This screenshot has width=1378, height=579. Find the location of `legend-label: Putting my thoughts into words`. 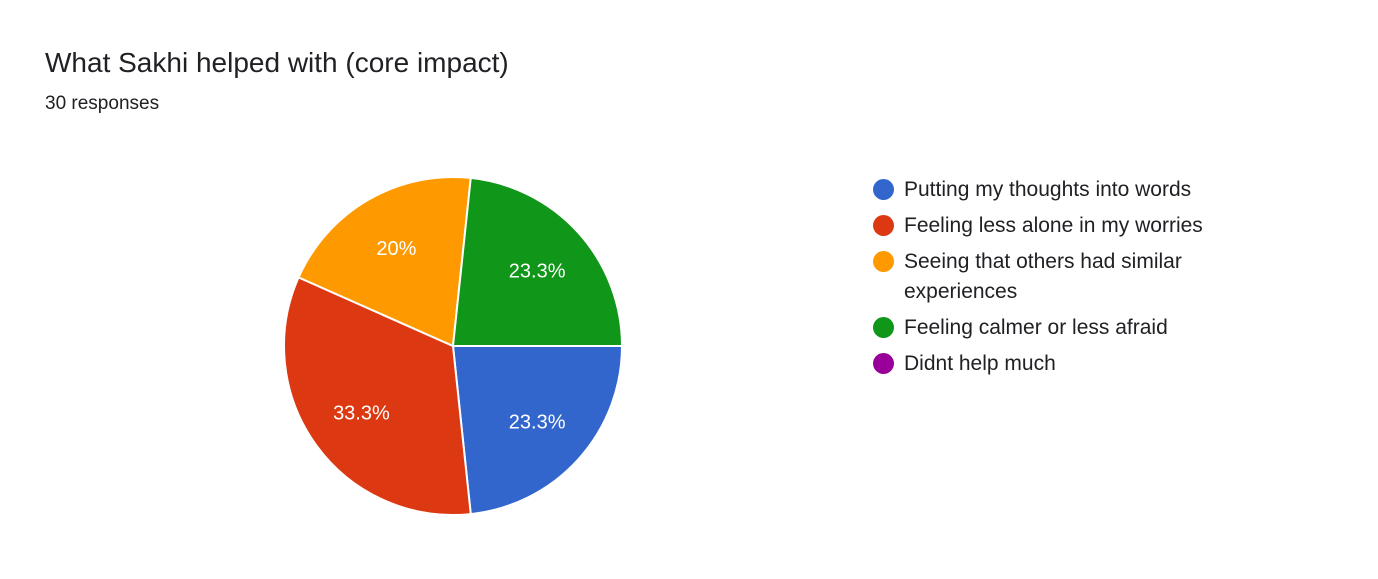

legend-label: Putting my thoughts into words is located at coordinates (1048, 189).